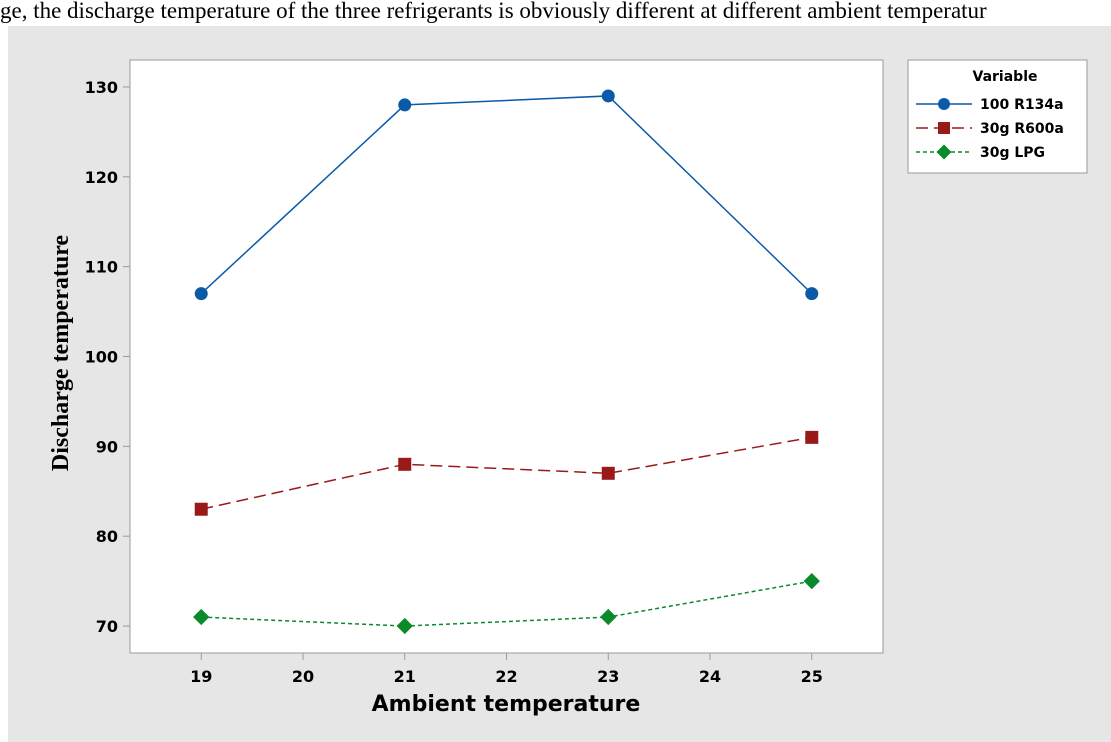 This screenshot has width=1111, height=742. I want to click on x-tick-label: 22, so click(506, 676).